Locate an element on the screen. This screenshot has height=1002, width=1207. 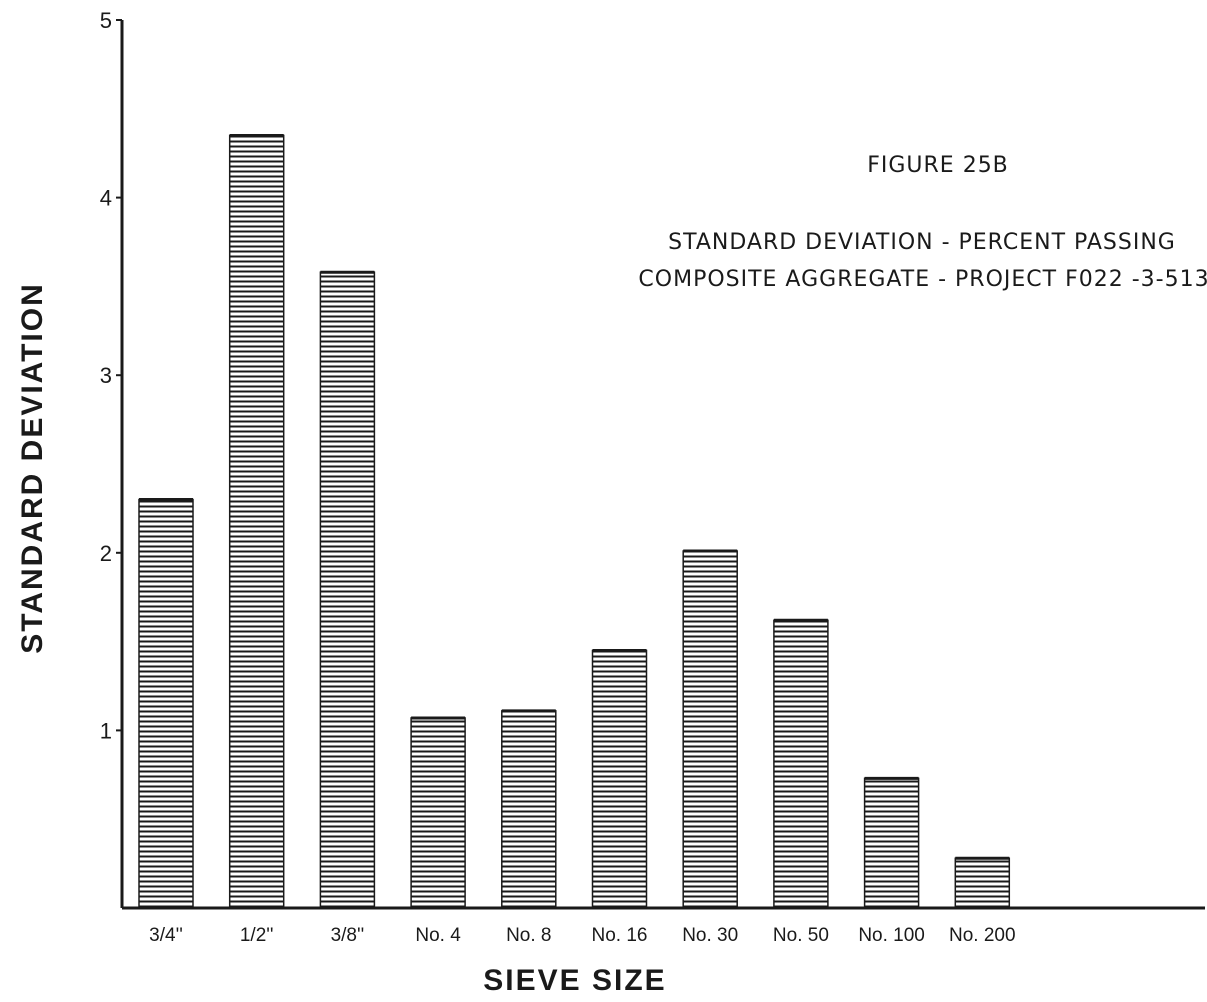
x-tick-label: No. 200 is located at coordinates (982, 935).